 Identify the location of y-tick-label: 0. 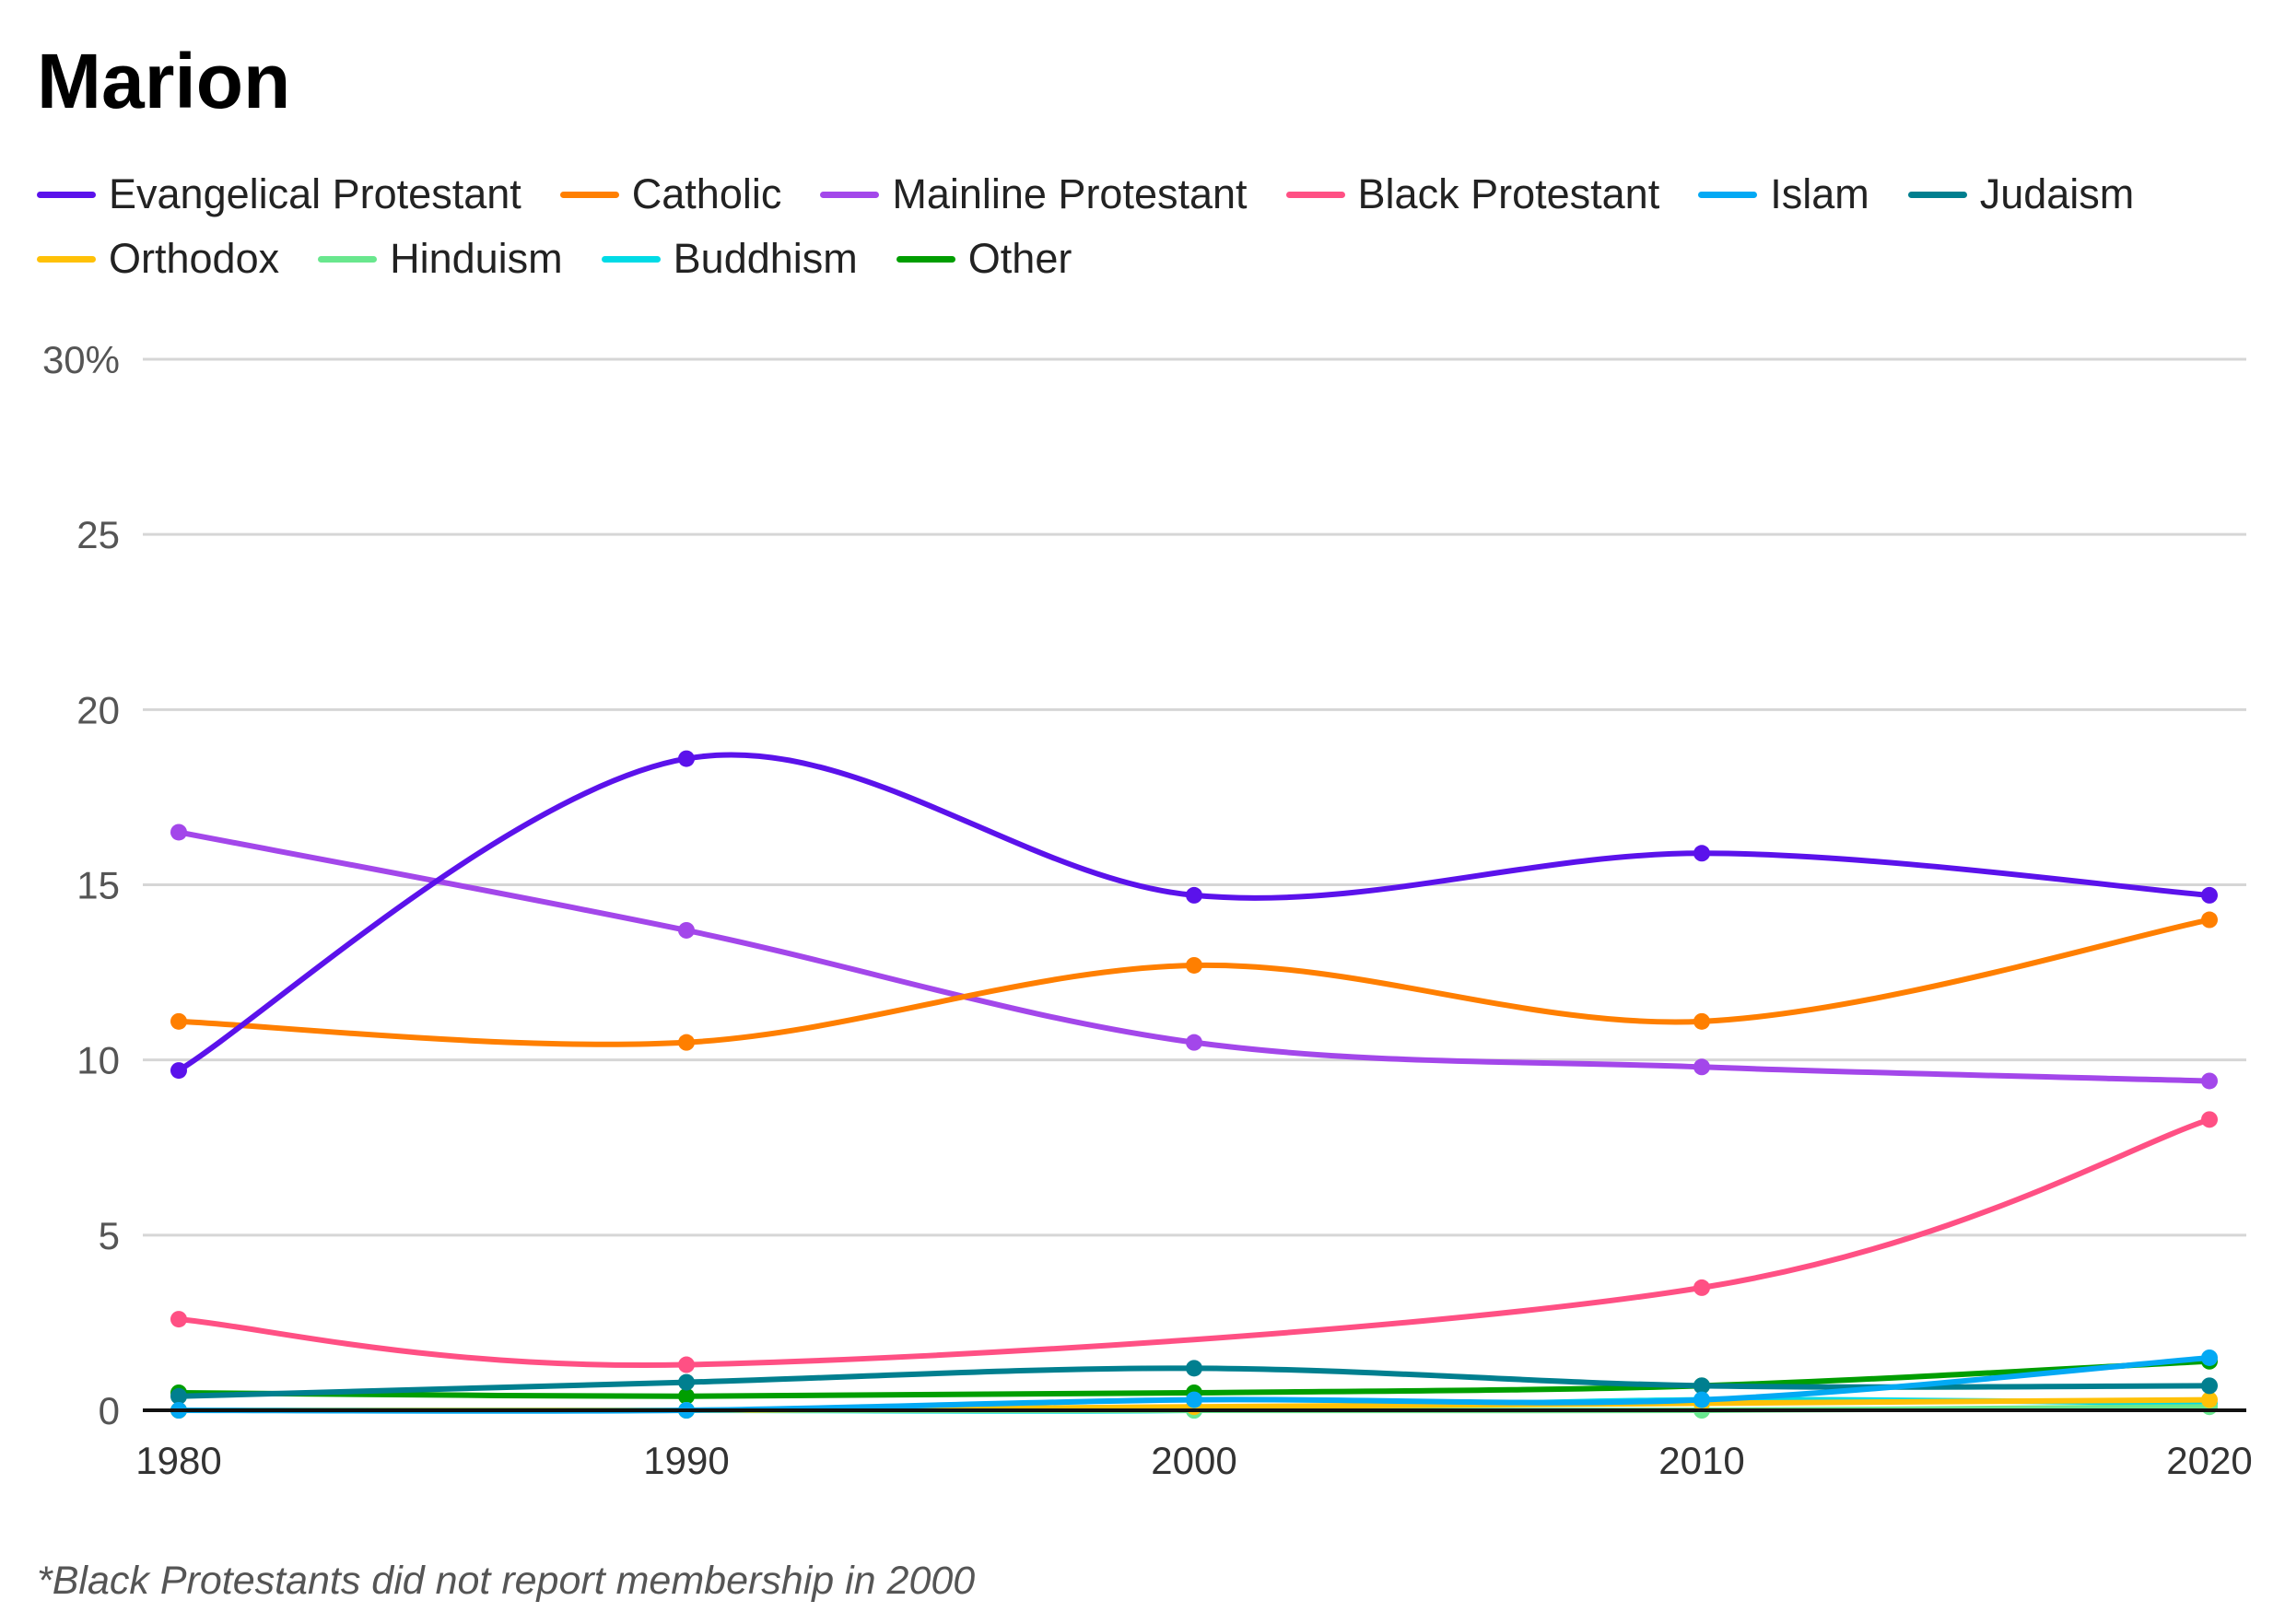
(109, 1411).